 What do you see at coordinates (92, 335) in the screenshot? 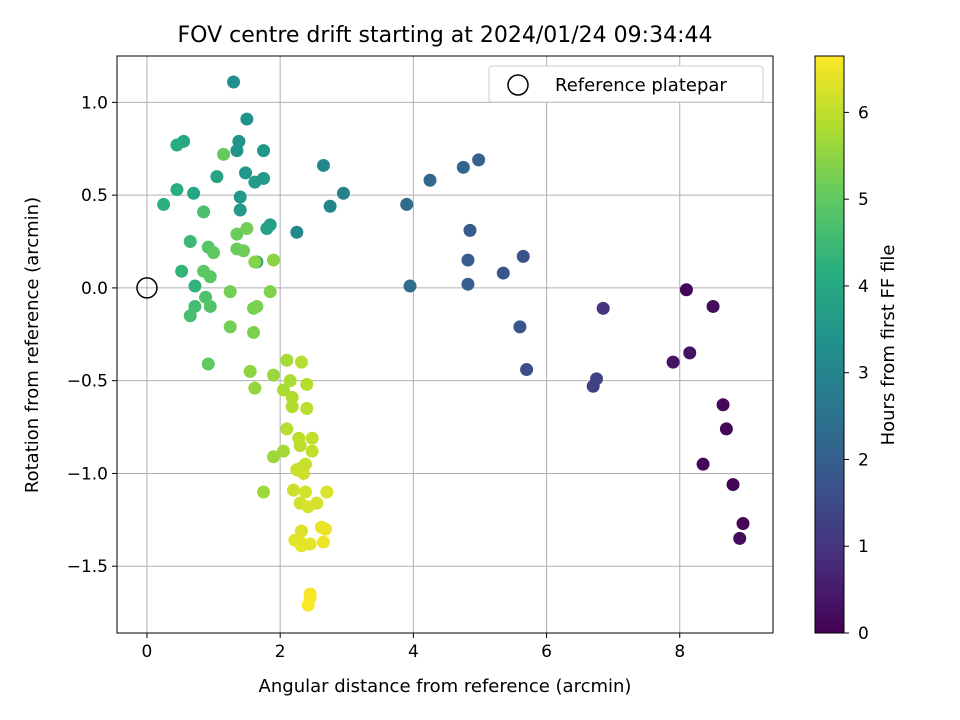
I see `y-axis-ticks: −1.5 −1.0 −0.5 0.0 0.5 1.0` at bounding box center [92, 335].